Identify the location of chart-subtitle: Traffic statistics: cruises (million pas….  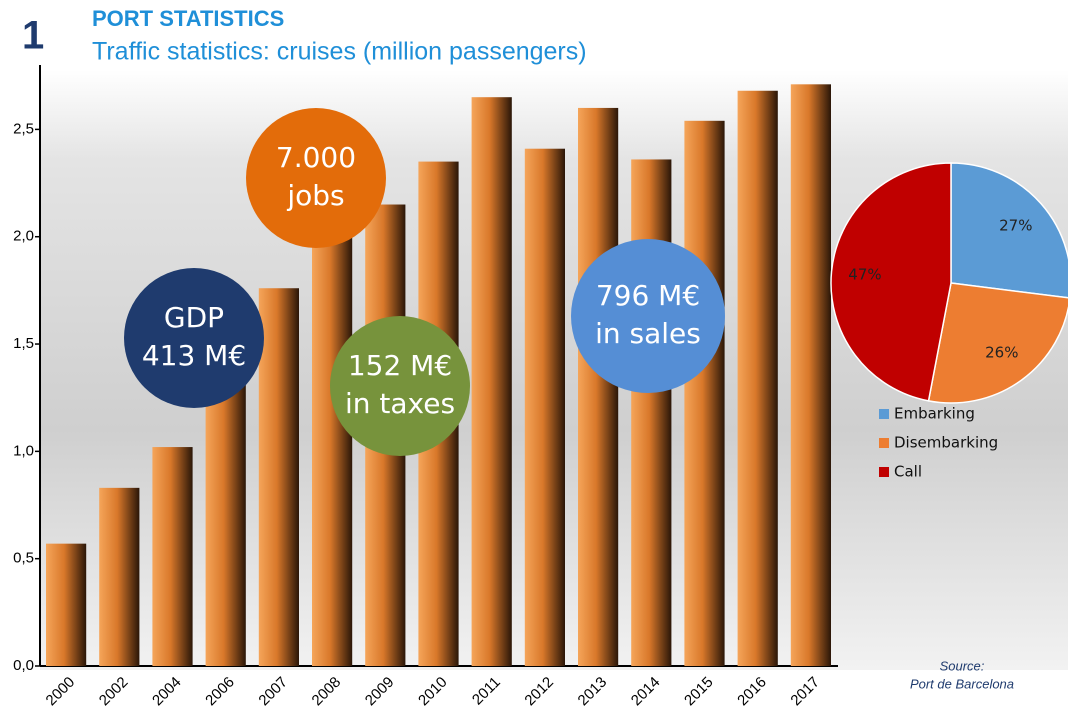
(339, 52).